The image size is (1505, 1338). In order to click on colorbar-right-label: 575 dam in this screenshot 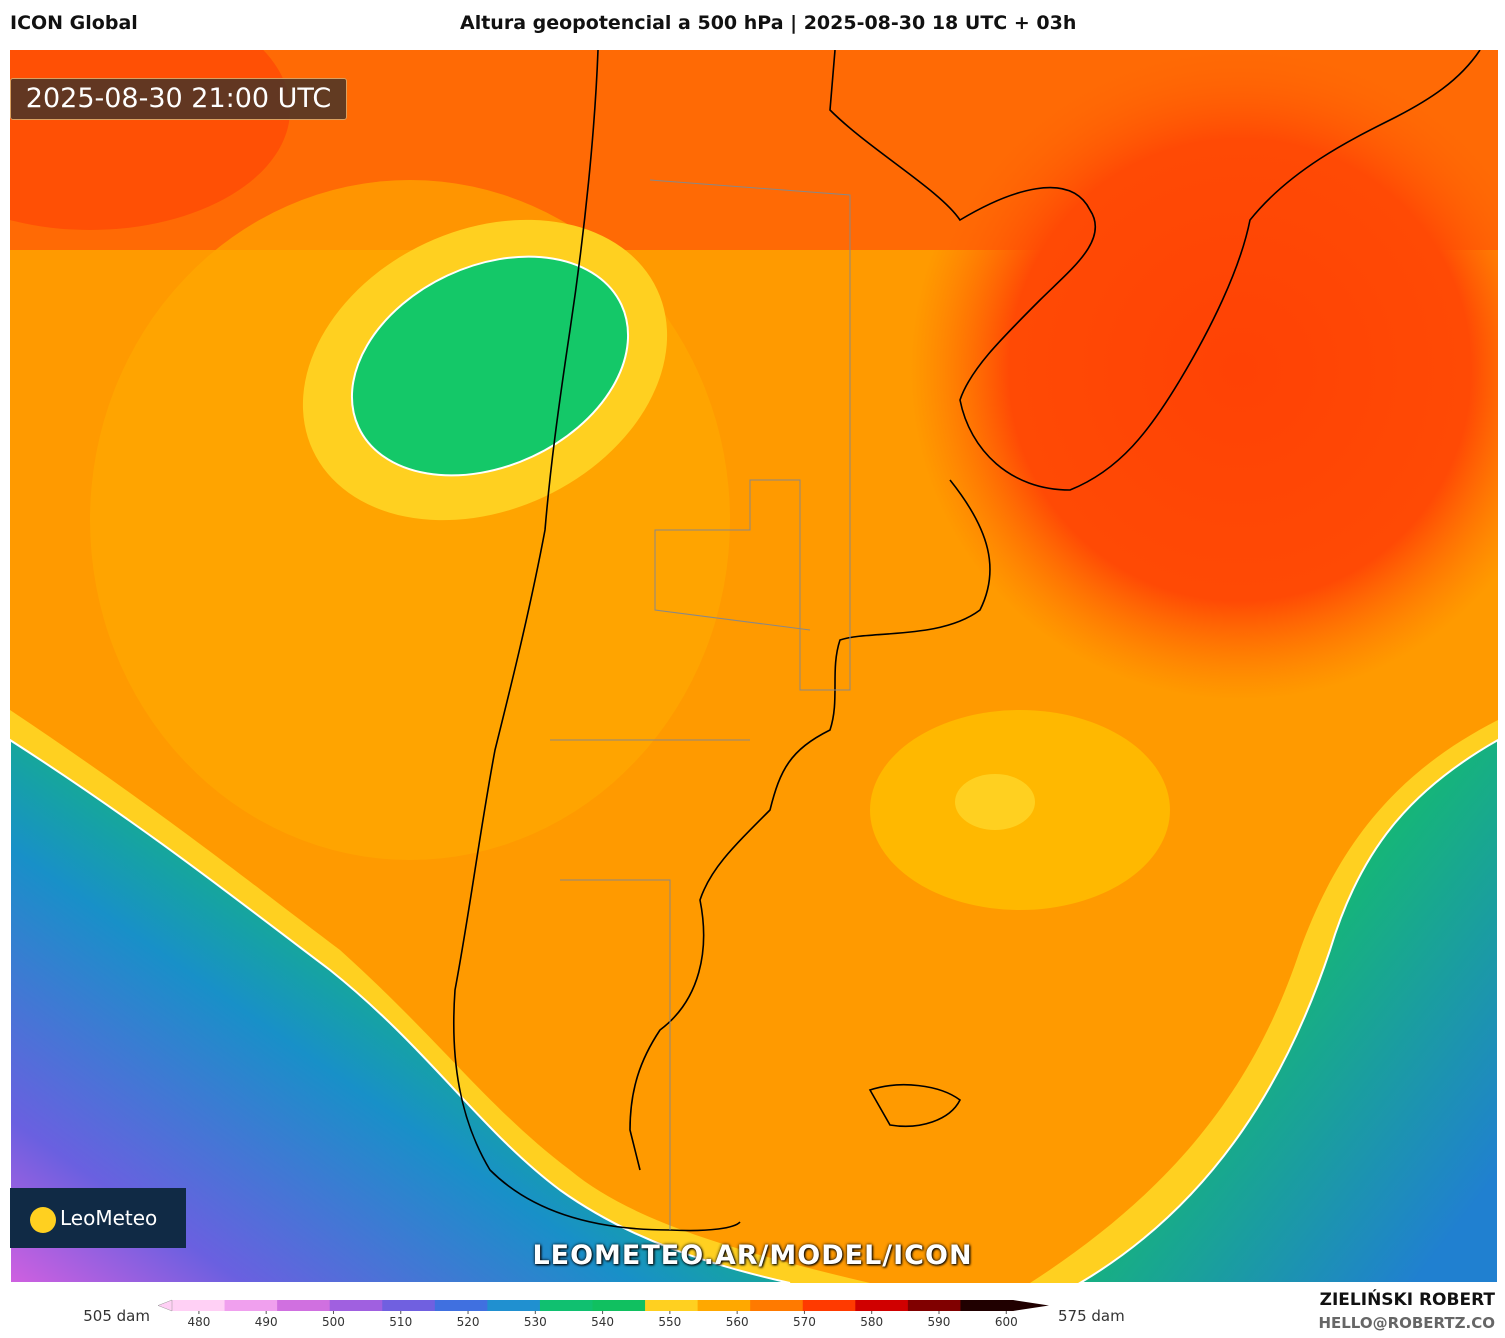, I will do `click(1091, 1316)`.